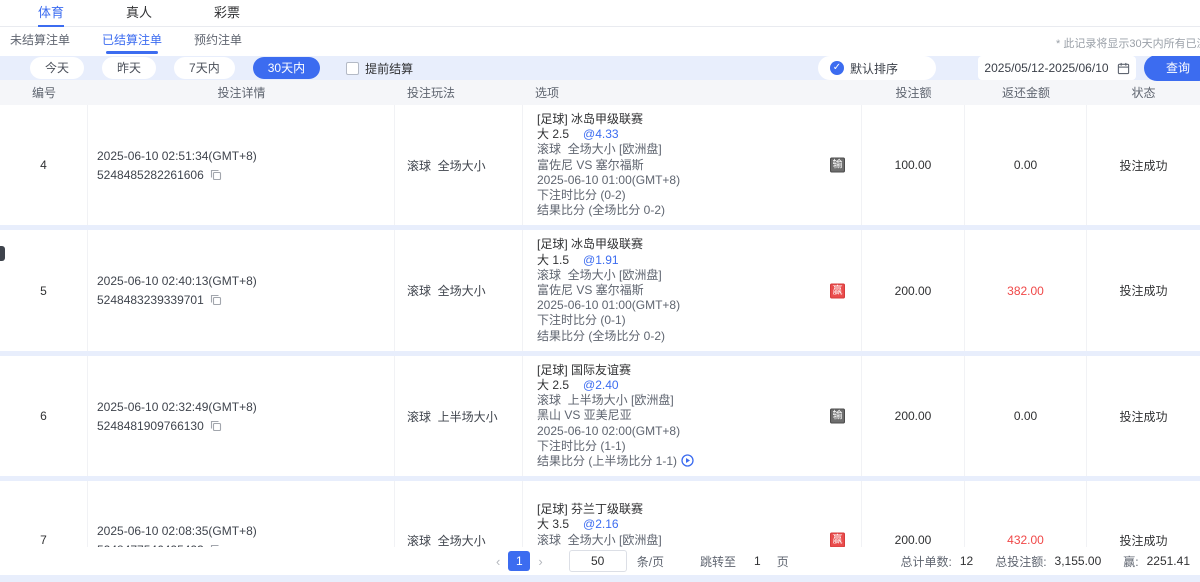 The height and width of the screenshot is (582, 1200). Describe the element at coordinates (1131, 561) in the screenshot. I see `total-win-label: 赢:` at that location.